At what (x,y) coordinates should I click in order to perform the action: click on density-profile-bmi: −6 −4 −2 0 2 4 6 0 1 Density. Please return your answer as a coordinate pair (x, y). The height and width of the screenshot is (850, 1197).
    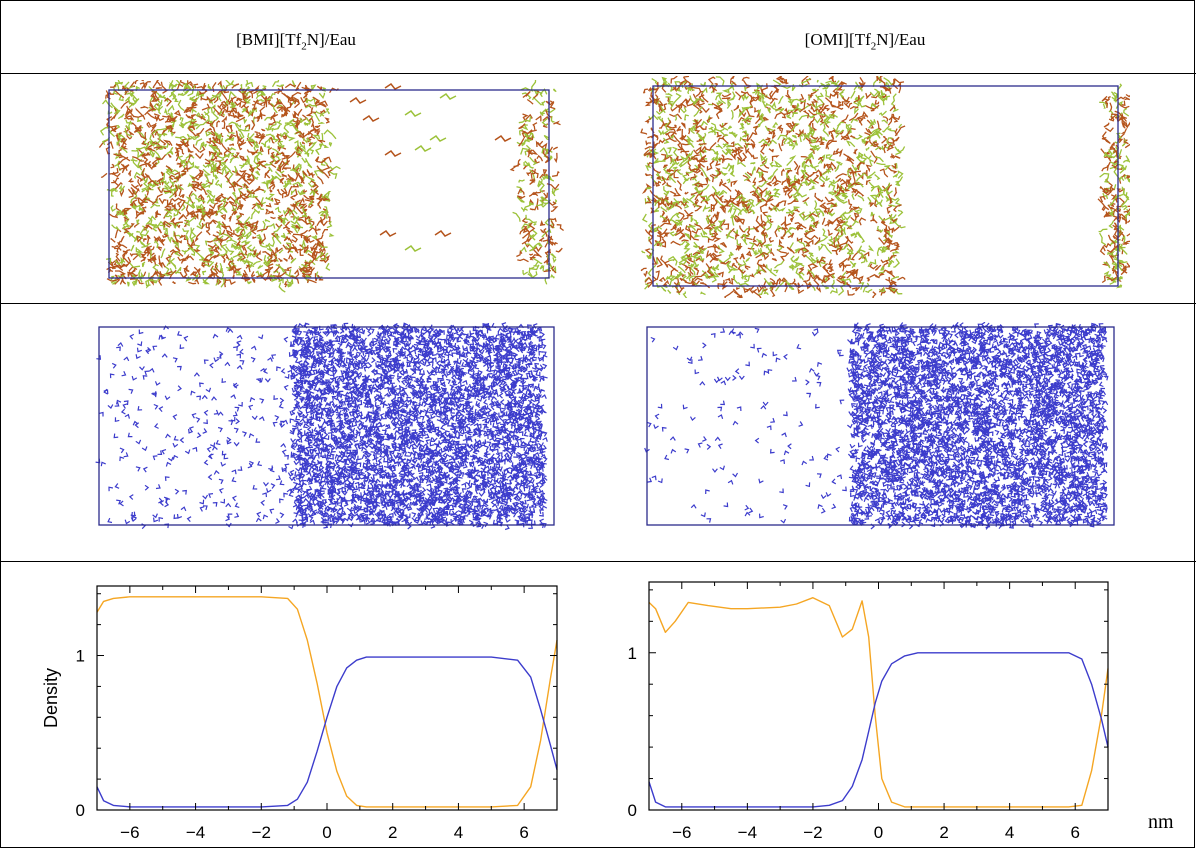
    Looking at the image, I should click on (299, 713).